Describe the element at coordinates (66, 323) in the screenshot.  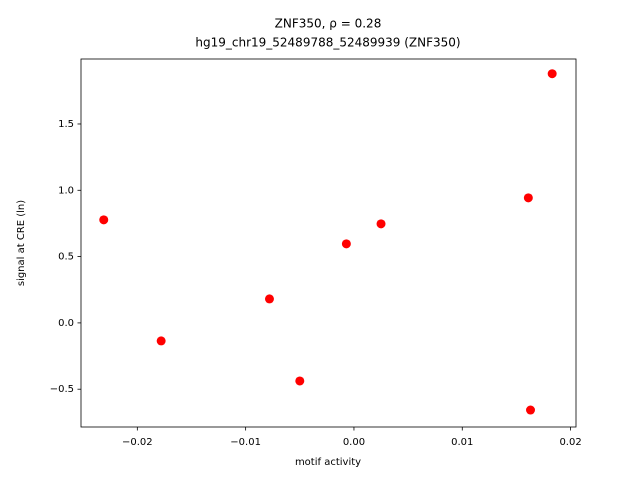
I see `y-tick-label: 0.0` at that location.